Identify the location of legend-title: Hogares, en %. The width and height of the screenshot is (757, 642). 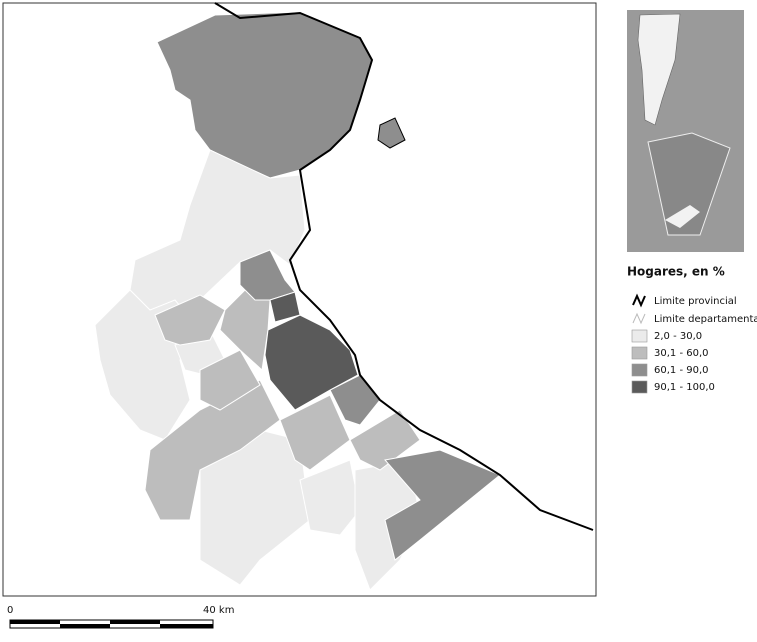
(676, 272).